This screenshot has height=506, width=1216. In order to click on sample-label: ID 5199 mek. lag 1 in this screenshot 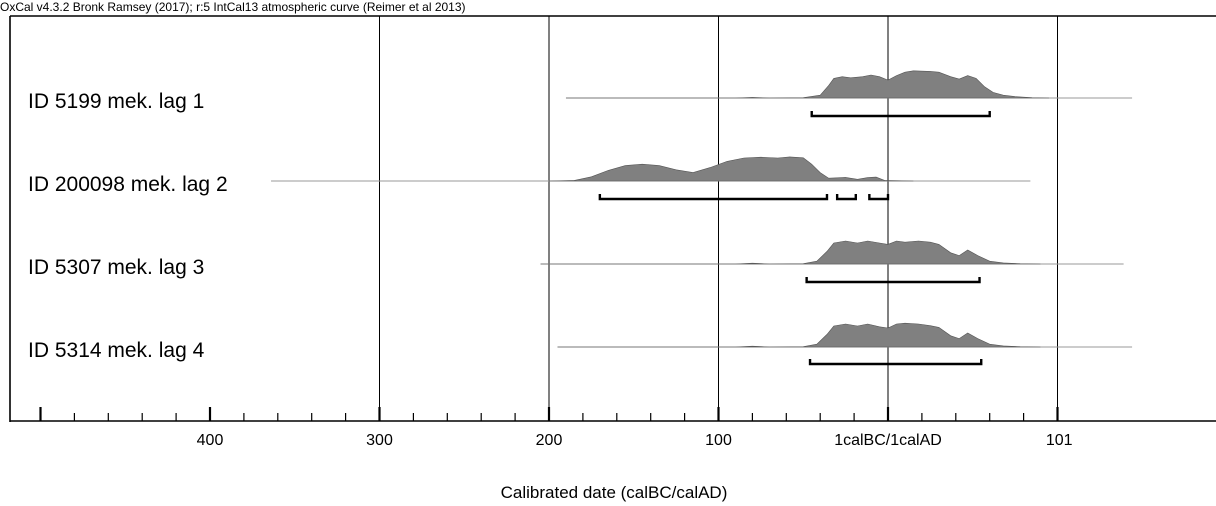, I will do `click(116, 101)`.